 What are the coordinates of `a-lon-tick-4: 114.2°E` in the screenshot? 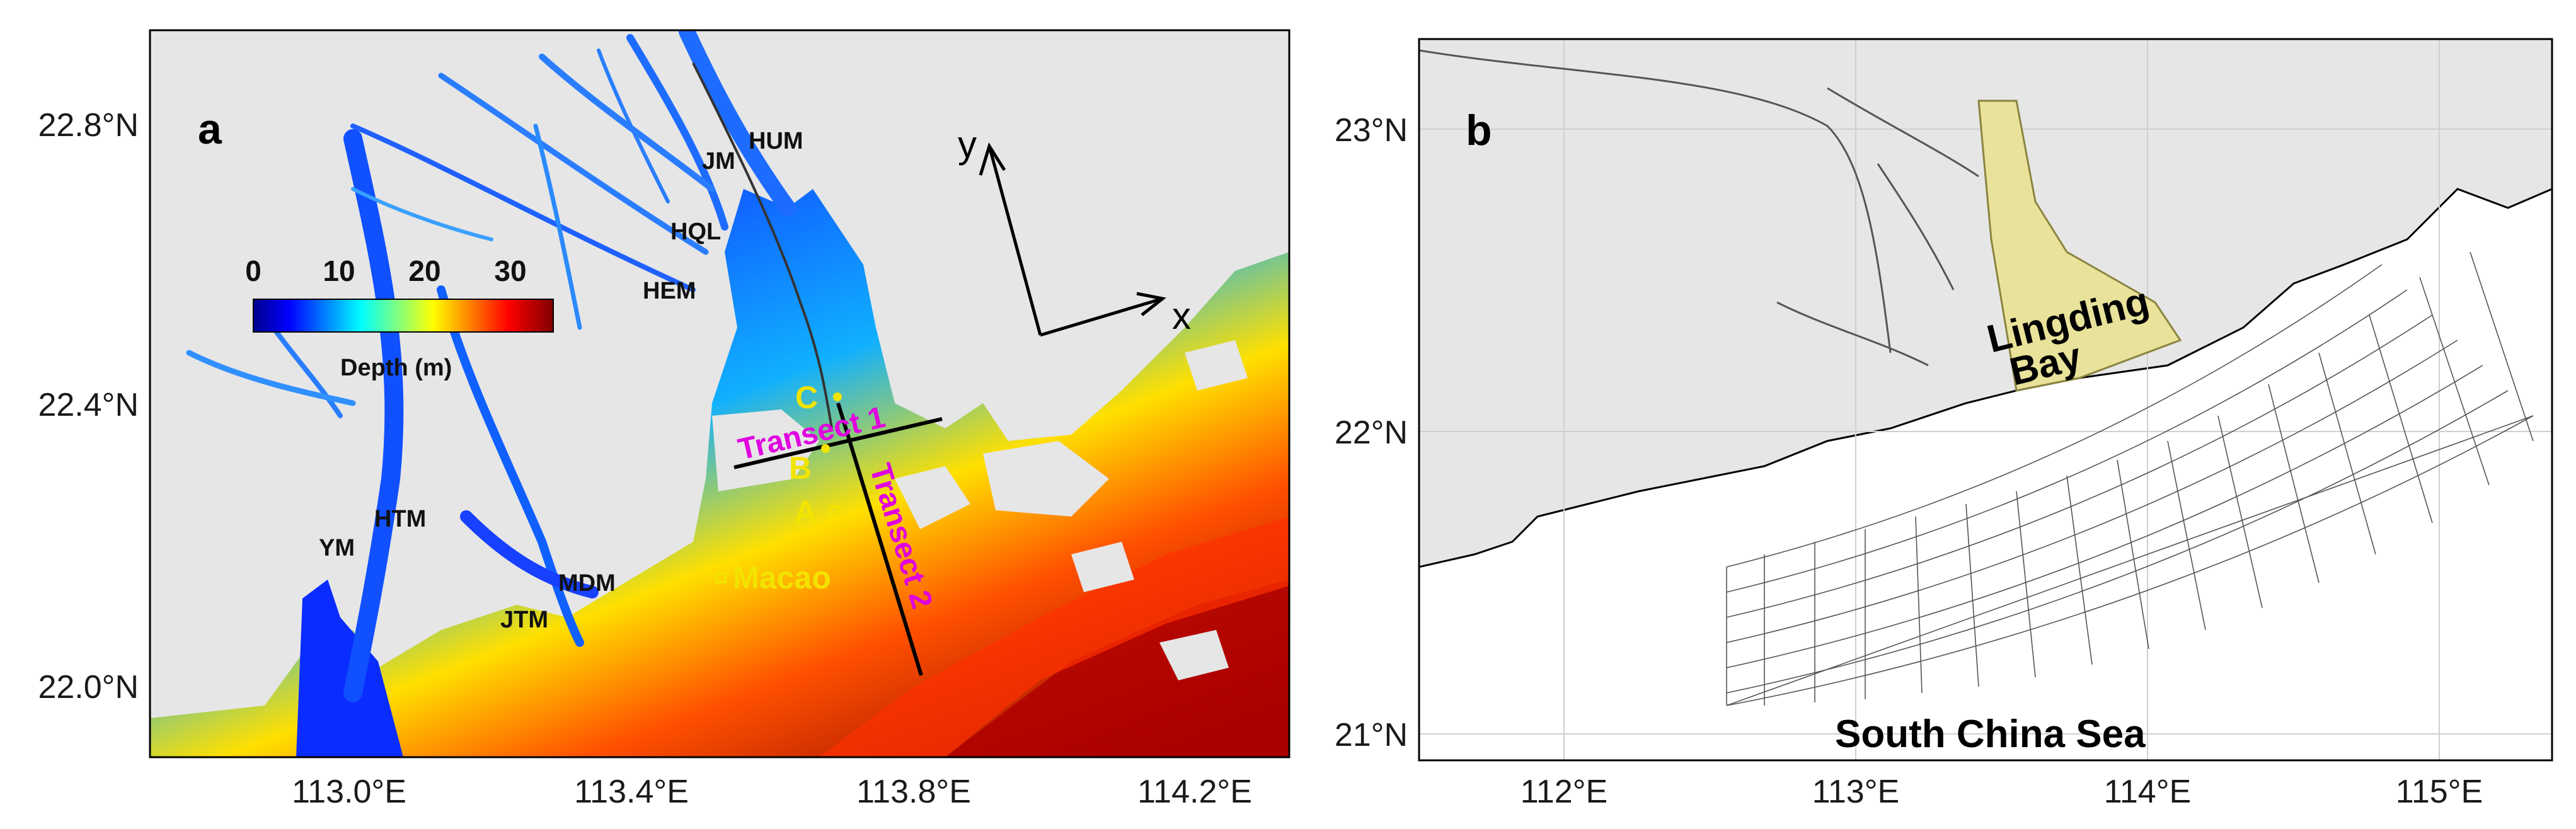 It's located at (1194, 792).